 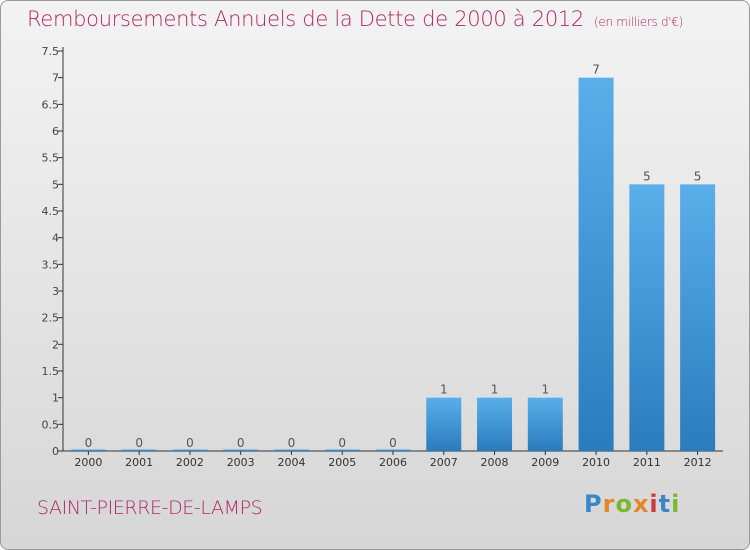 I want to click on x-tick-label: 2011, so click(x=647, y=462).